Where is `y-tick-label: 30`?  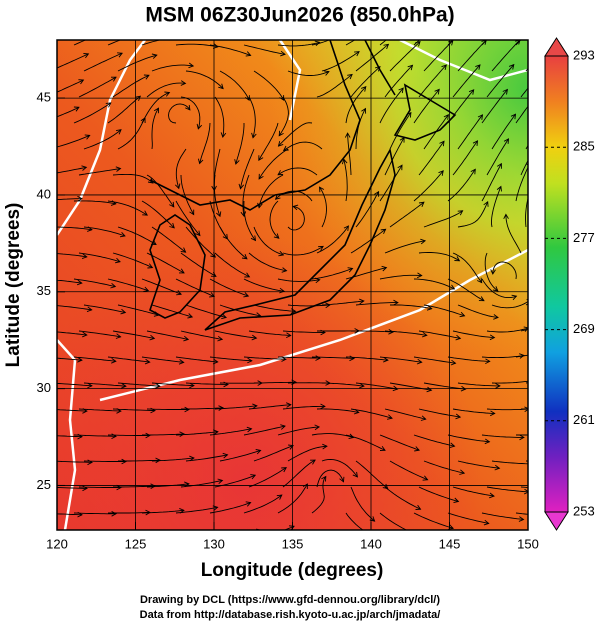 y-tick-label: 30 is located at coordinates (44, 387).